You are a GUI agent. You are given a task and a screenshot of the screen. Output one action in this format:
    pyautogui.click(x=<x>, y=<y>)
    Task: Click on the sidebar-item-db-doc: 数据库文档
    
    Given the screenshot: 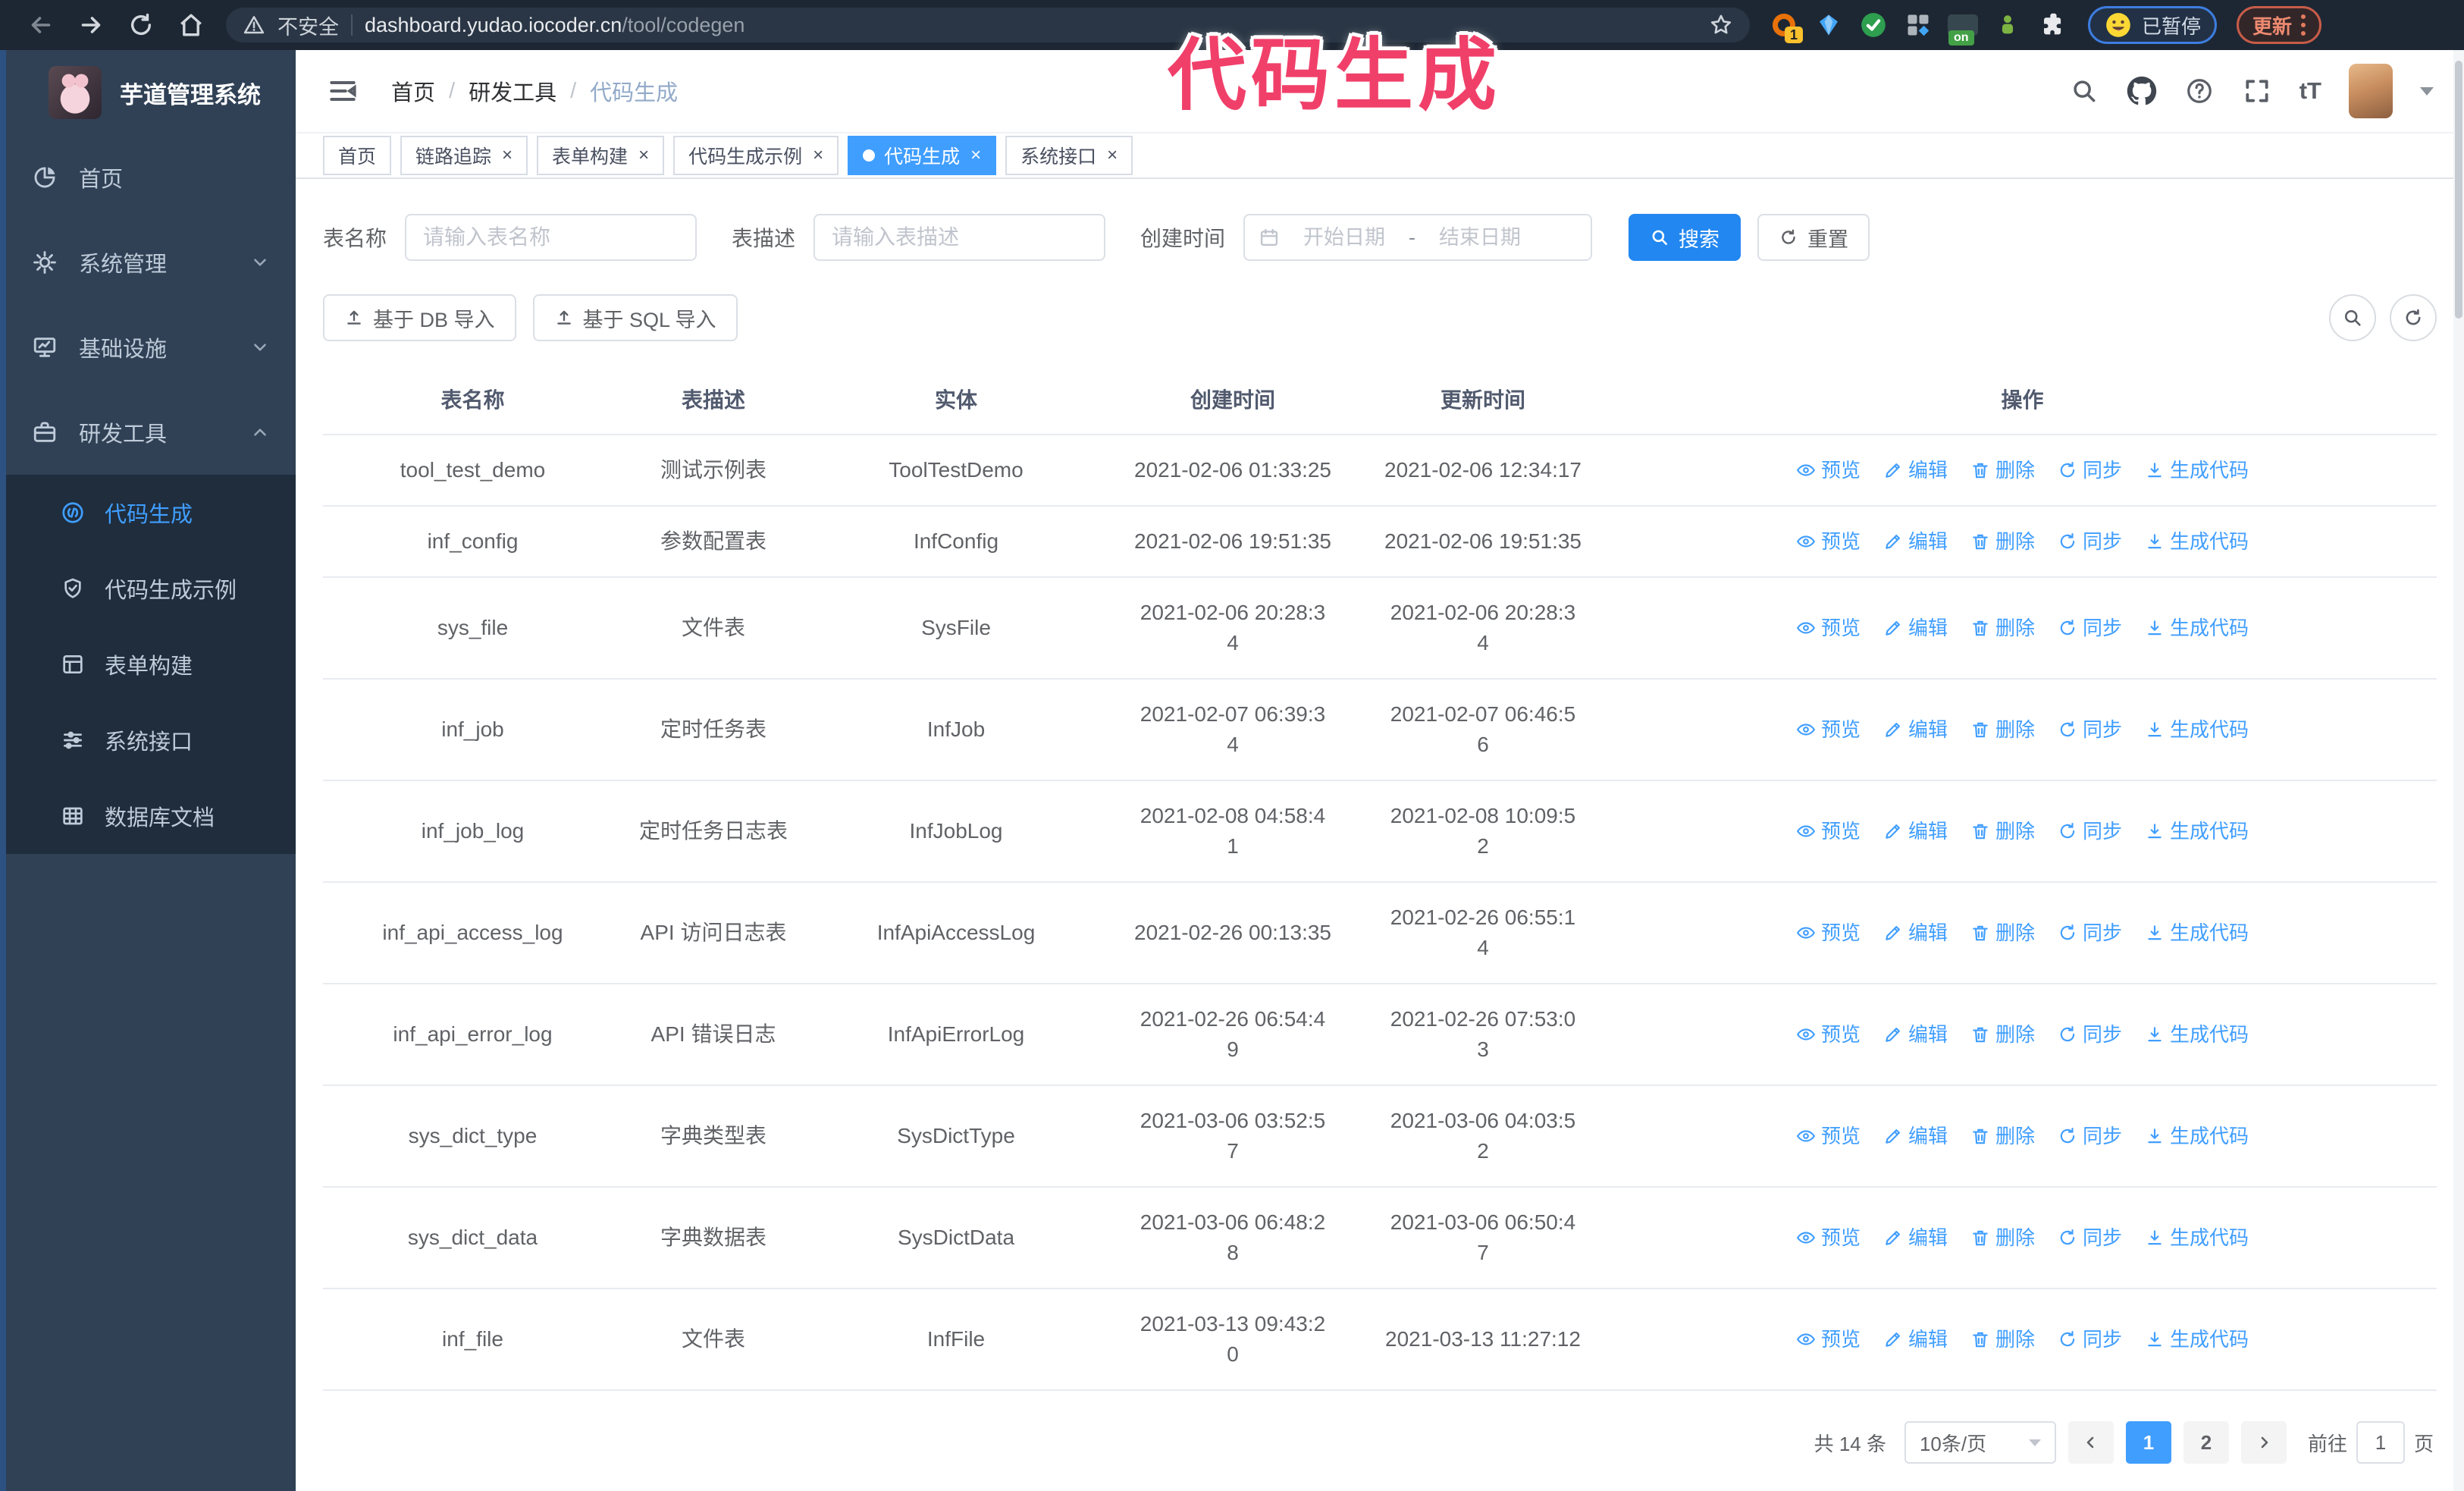 What is the action you would take?
    pyautogui.click(x=151, y=816)
    